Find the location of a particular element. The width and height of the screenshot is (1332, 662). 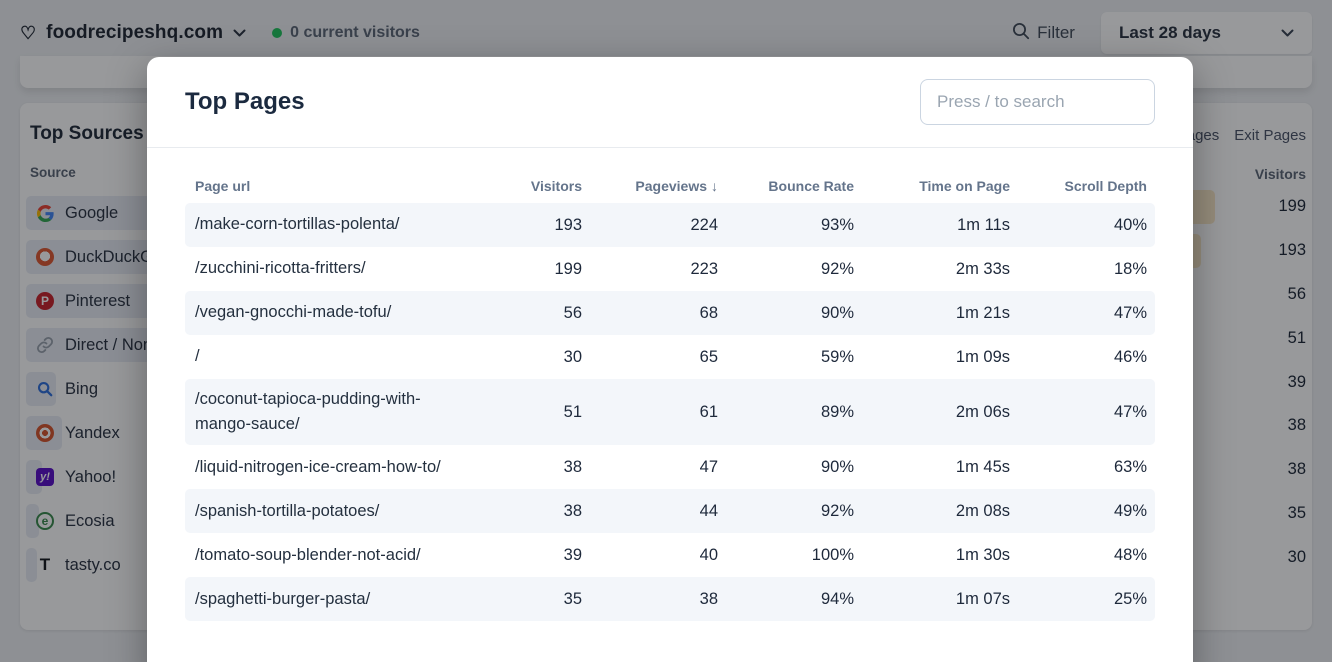

yahoo-favicon: y! is located at coordinates (45, 477).